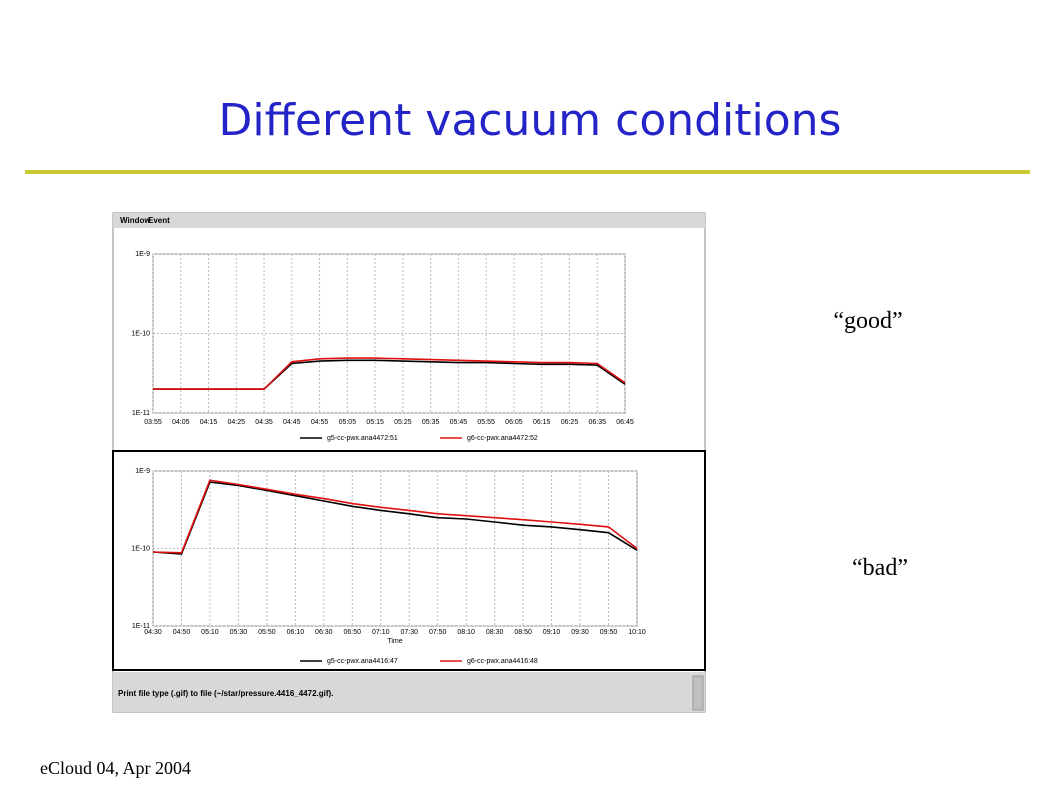 This screenshot has height=793, width=1058. I want to click on x-axis-label: Time, so click(394, 641).